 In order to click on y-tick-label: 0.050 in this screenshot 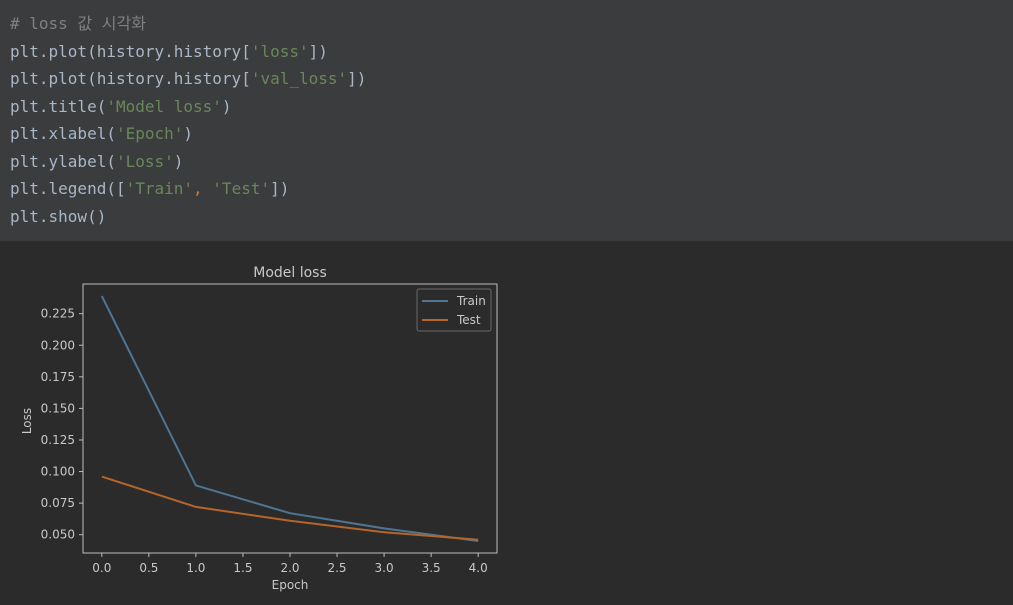, I will do `click(58, 535)`.